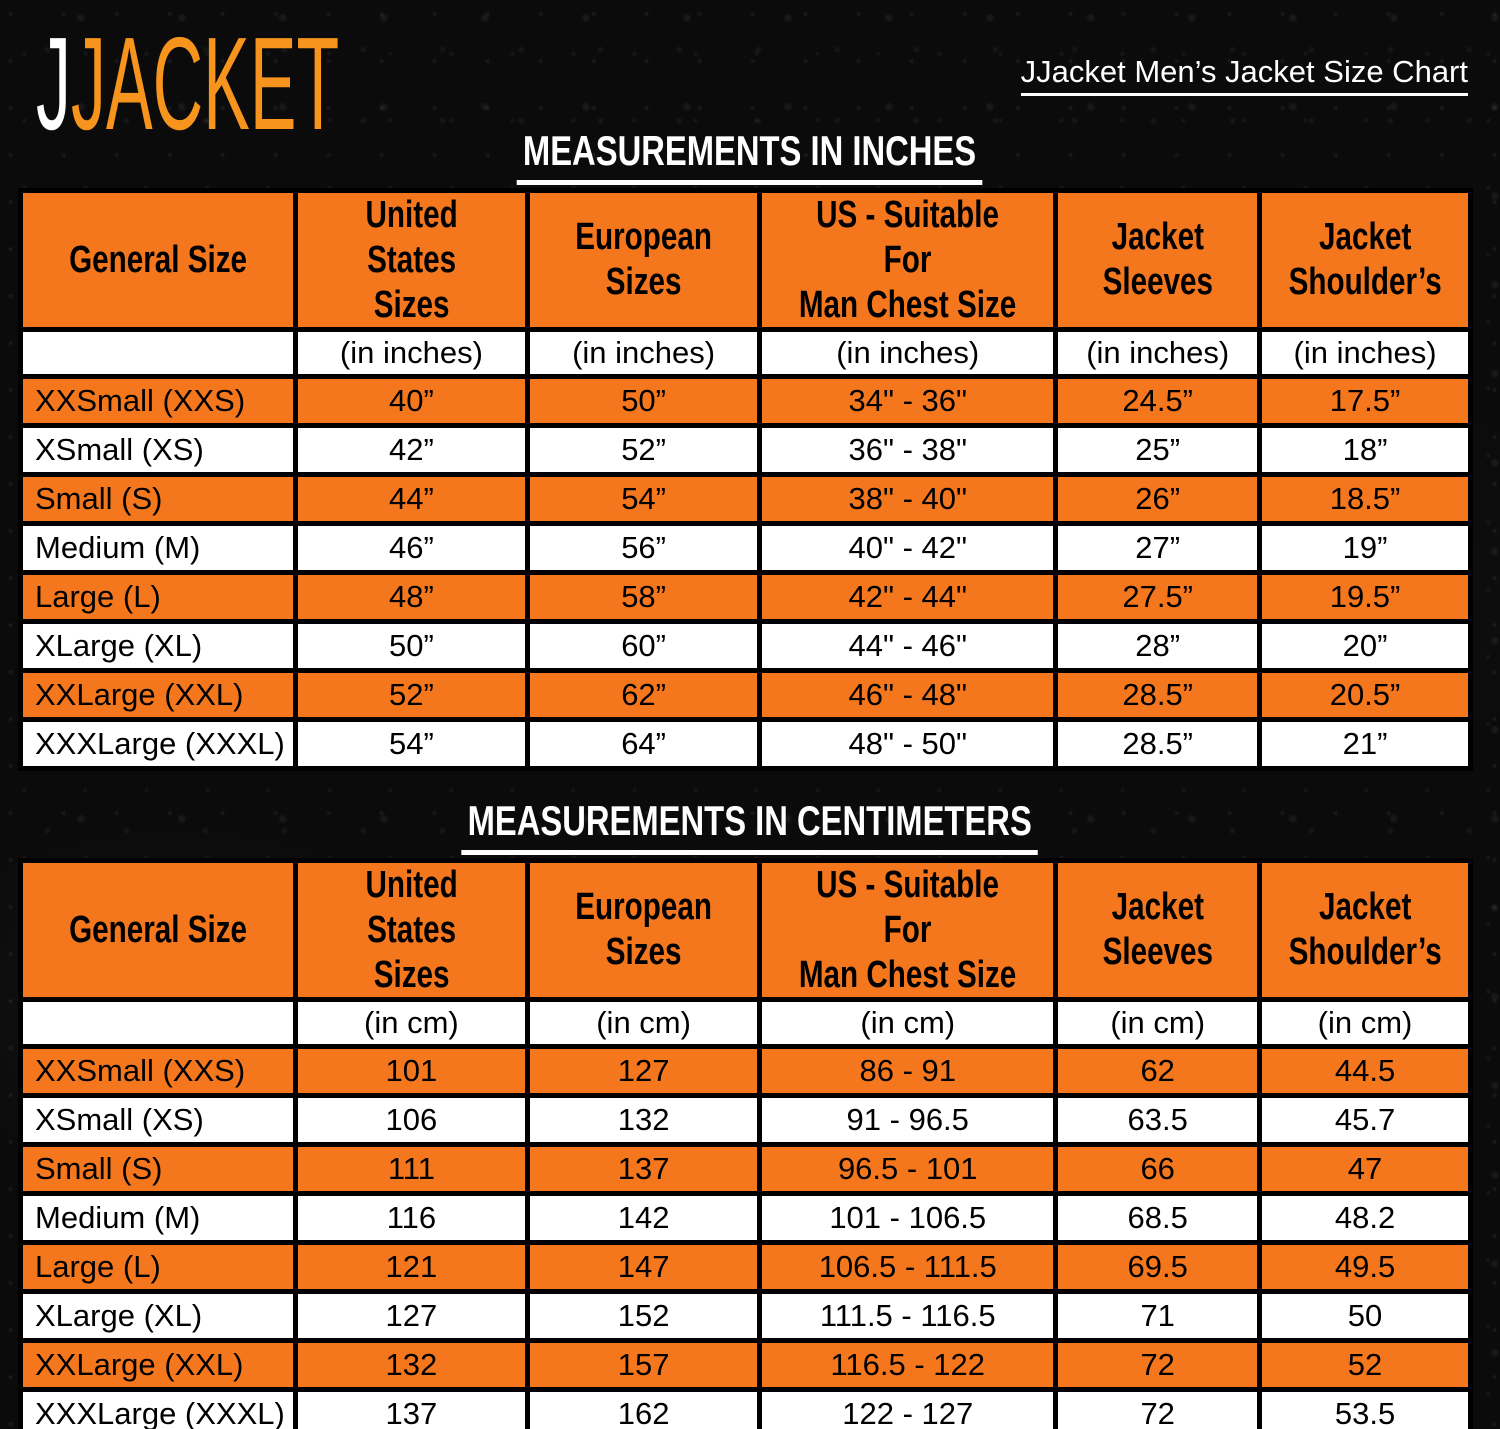 The image size is (1500, 1429). I want to click on size-value-cell: 17.5”, so click(1365, 401).